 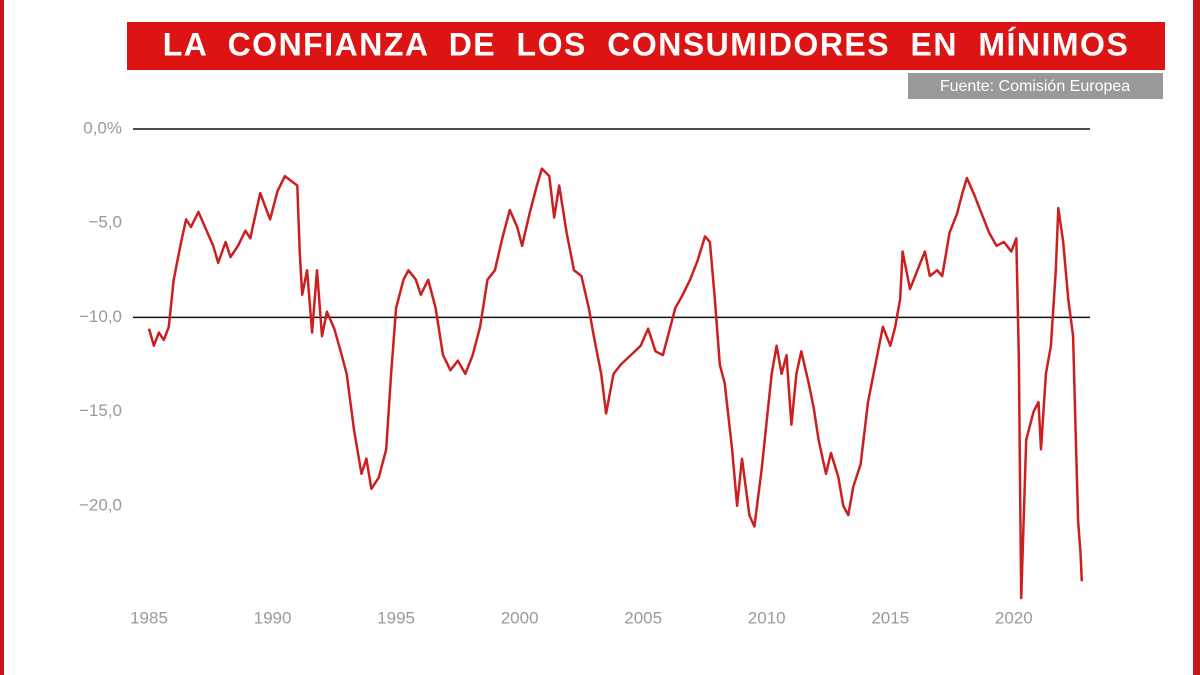 What do you see at coordinates (149, 617) in the screenshot?
I see `x-tick-label: 1985` at bounding box center [149, 617].